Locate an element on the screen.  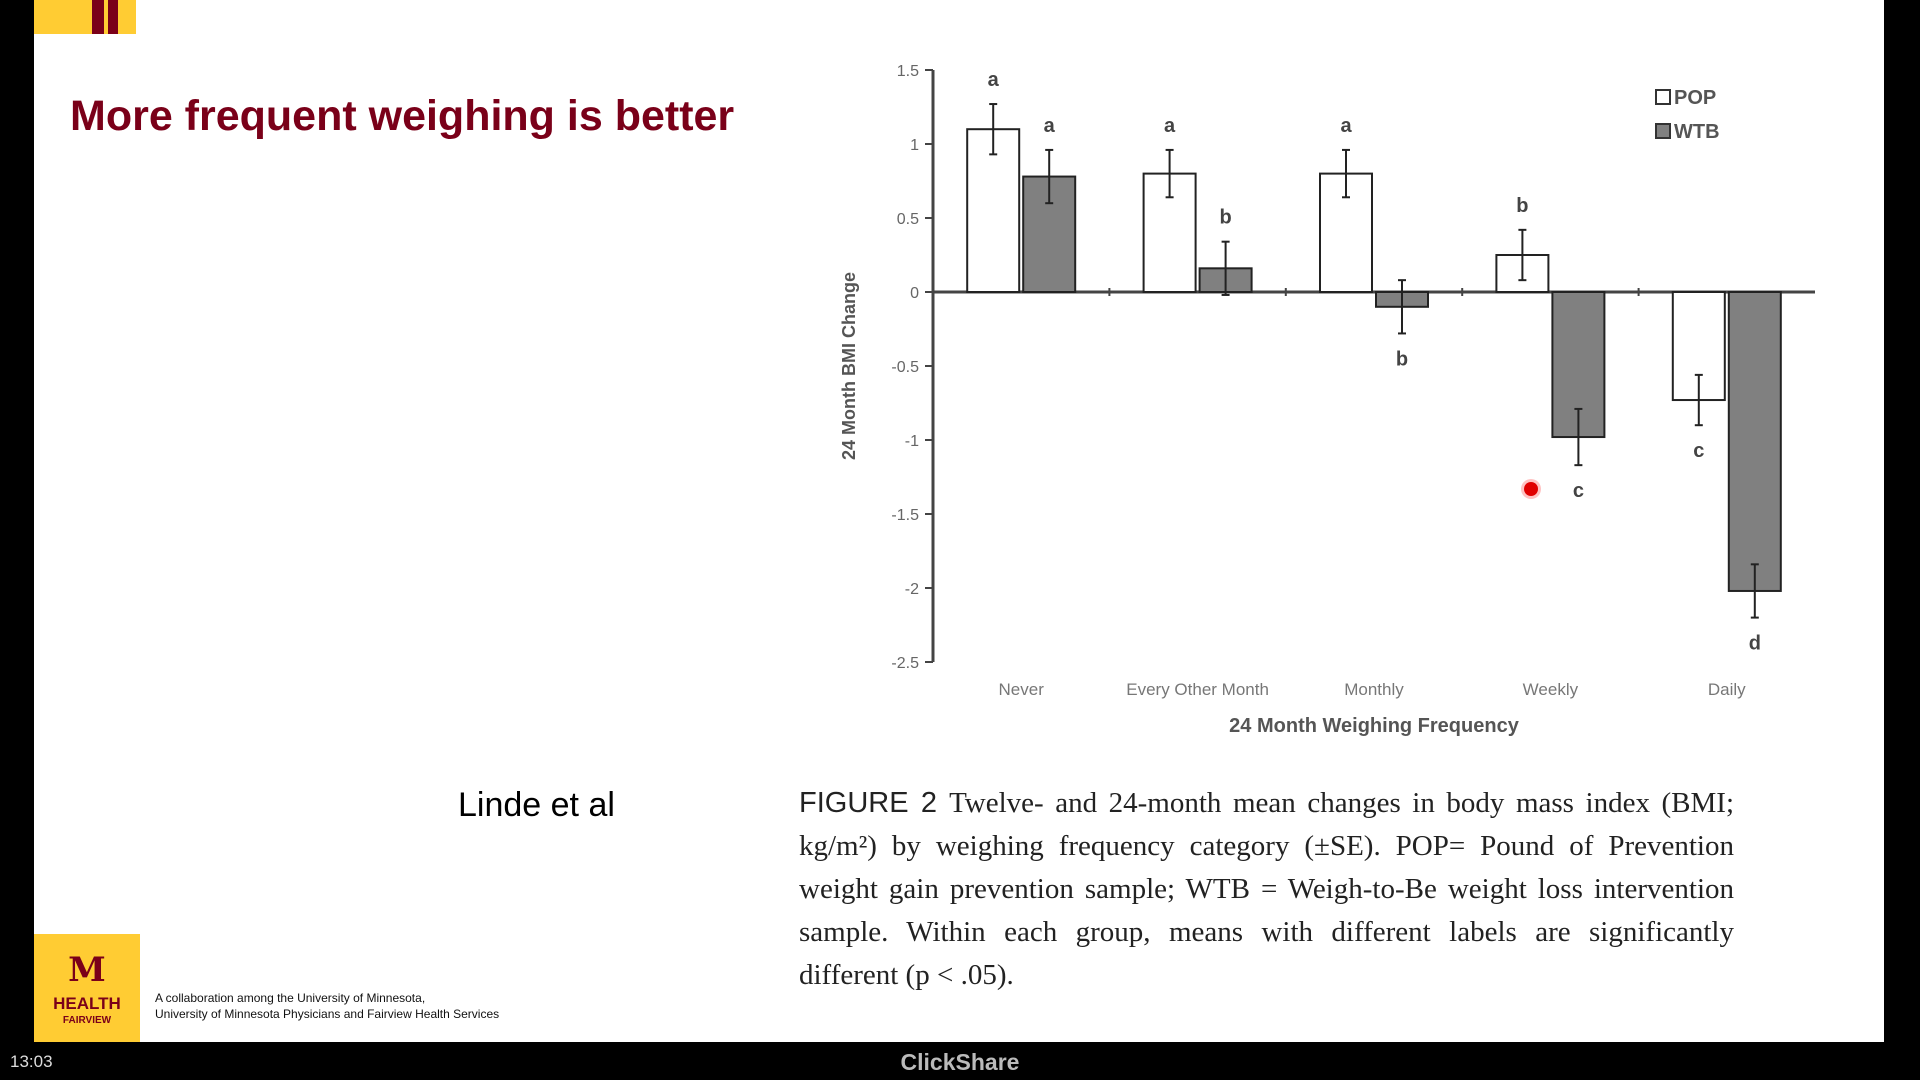
x-tick-label: Every Other Month is located at coordinates (1197, 689).